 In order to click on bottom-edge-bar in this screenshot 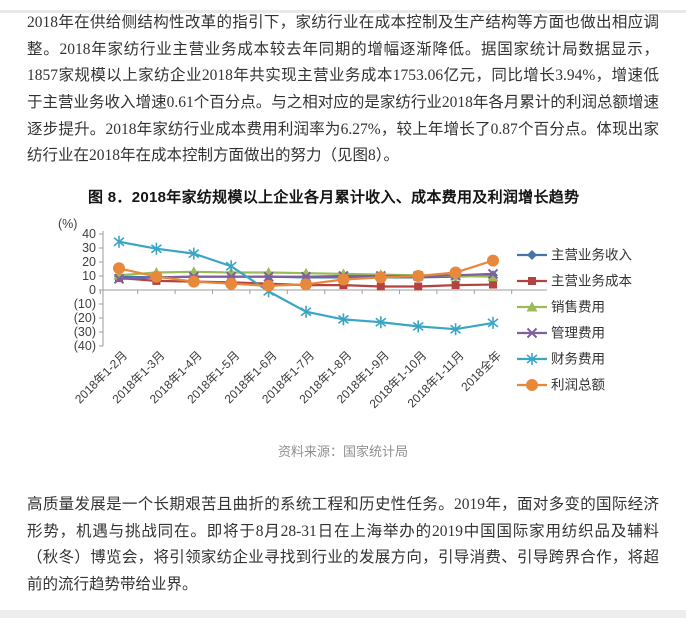, I will do `click(343, 614)`.